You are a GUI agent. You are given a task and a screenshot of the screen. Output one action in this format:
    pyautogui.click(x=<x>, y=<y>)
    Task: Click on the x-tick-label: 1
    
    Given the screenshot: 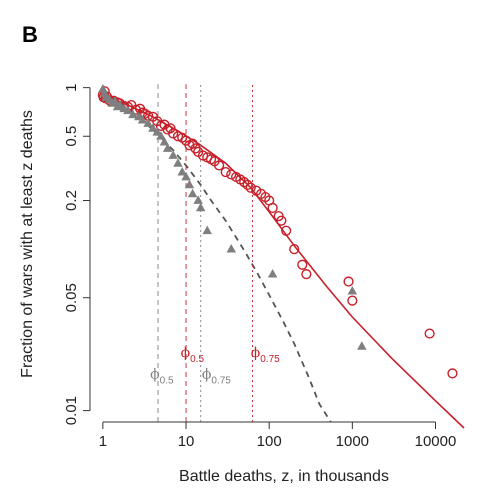 What is the action you would take?
    pyautogui.click(x=103, y=441)
    